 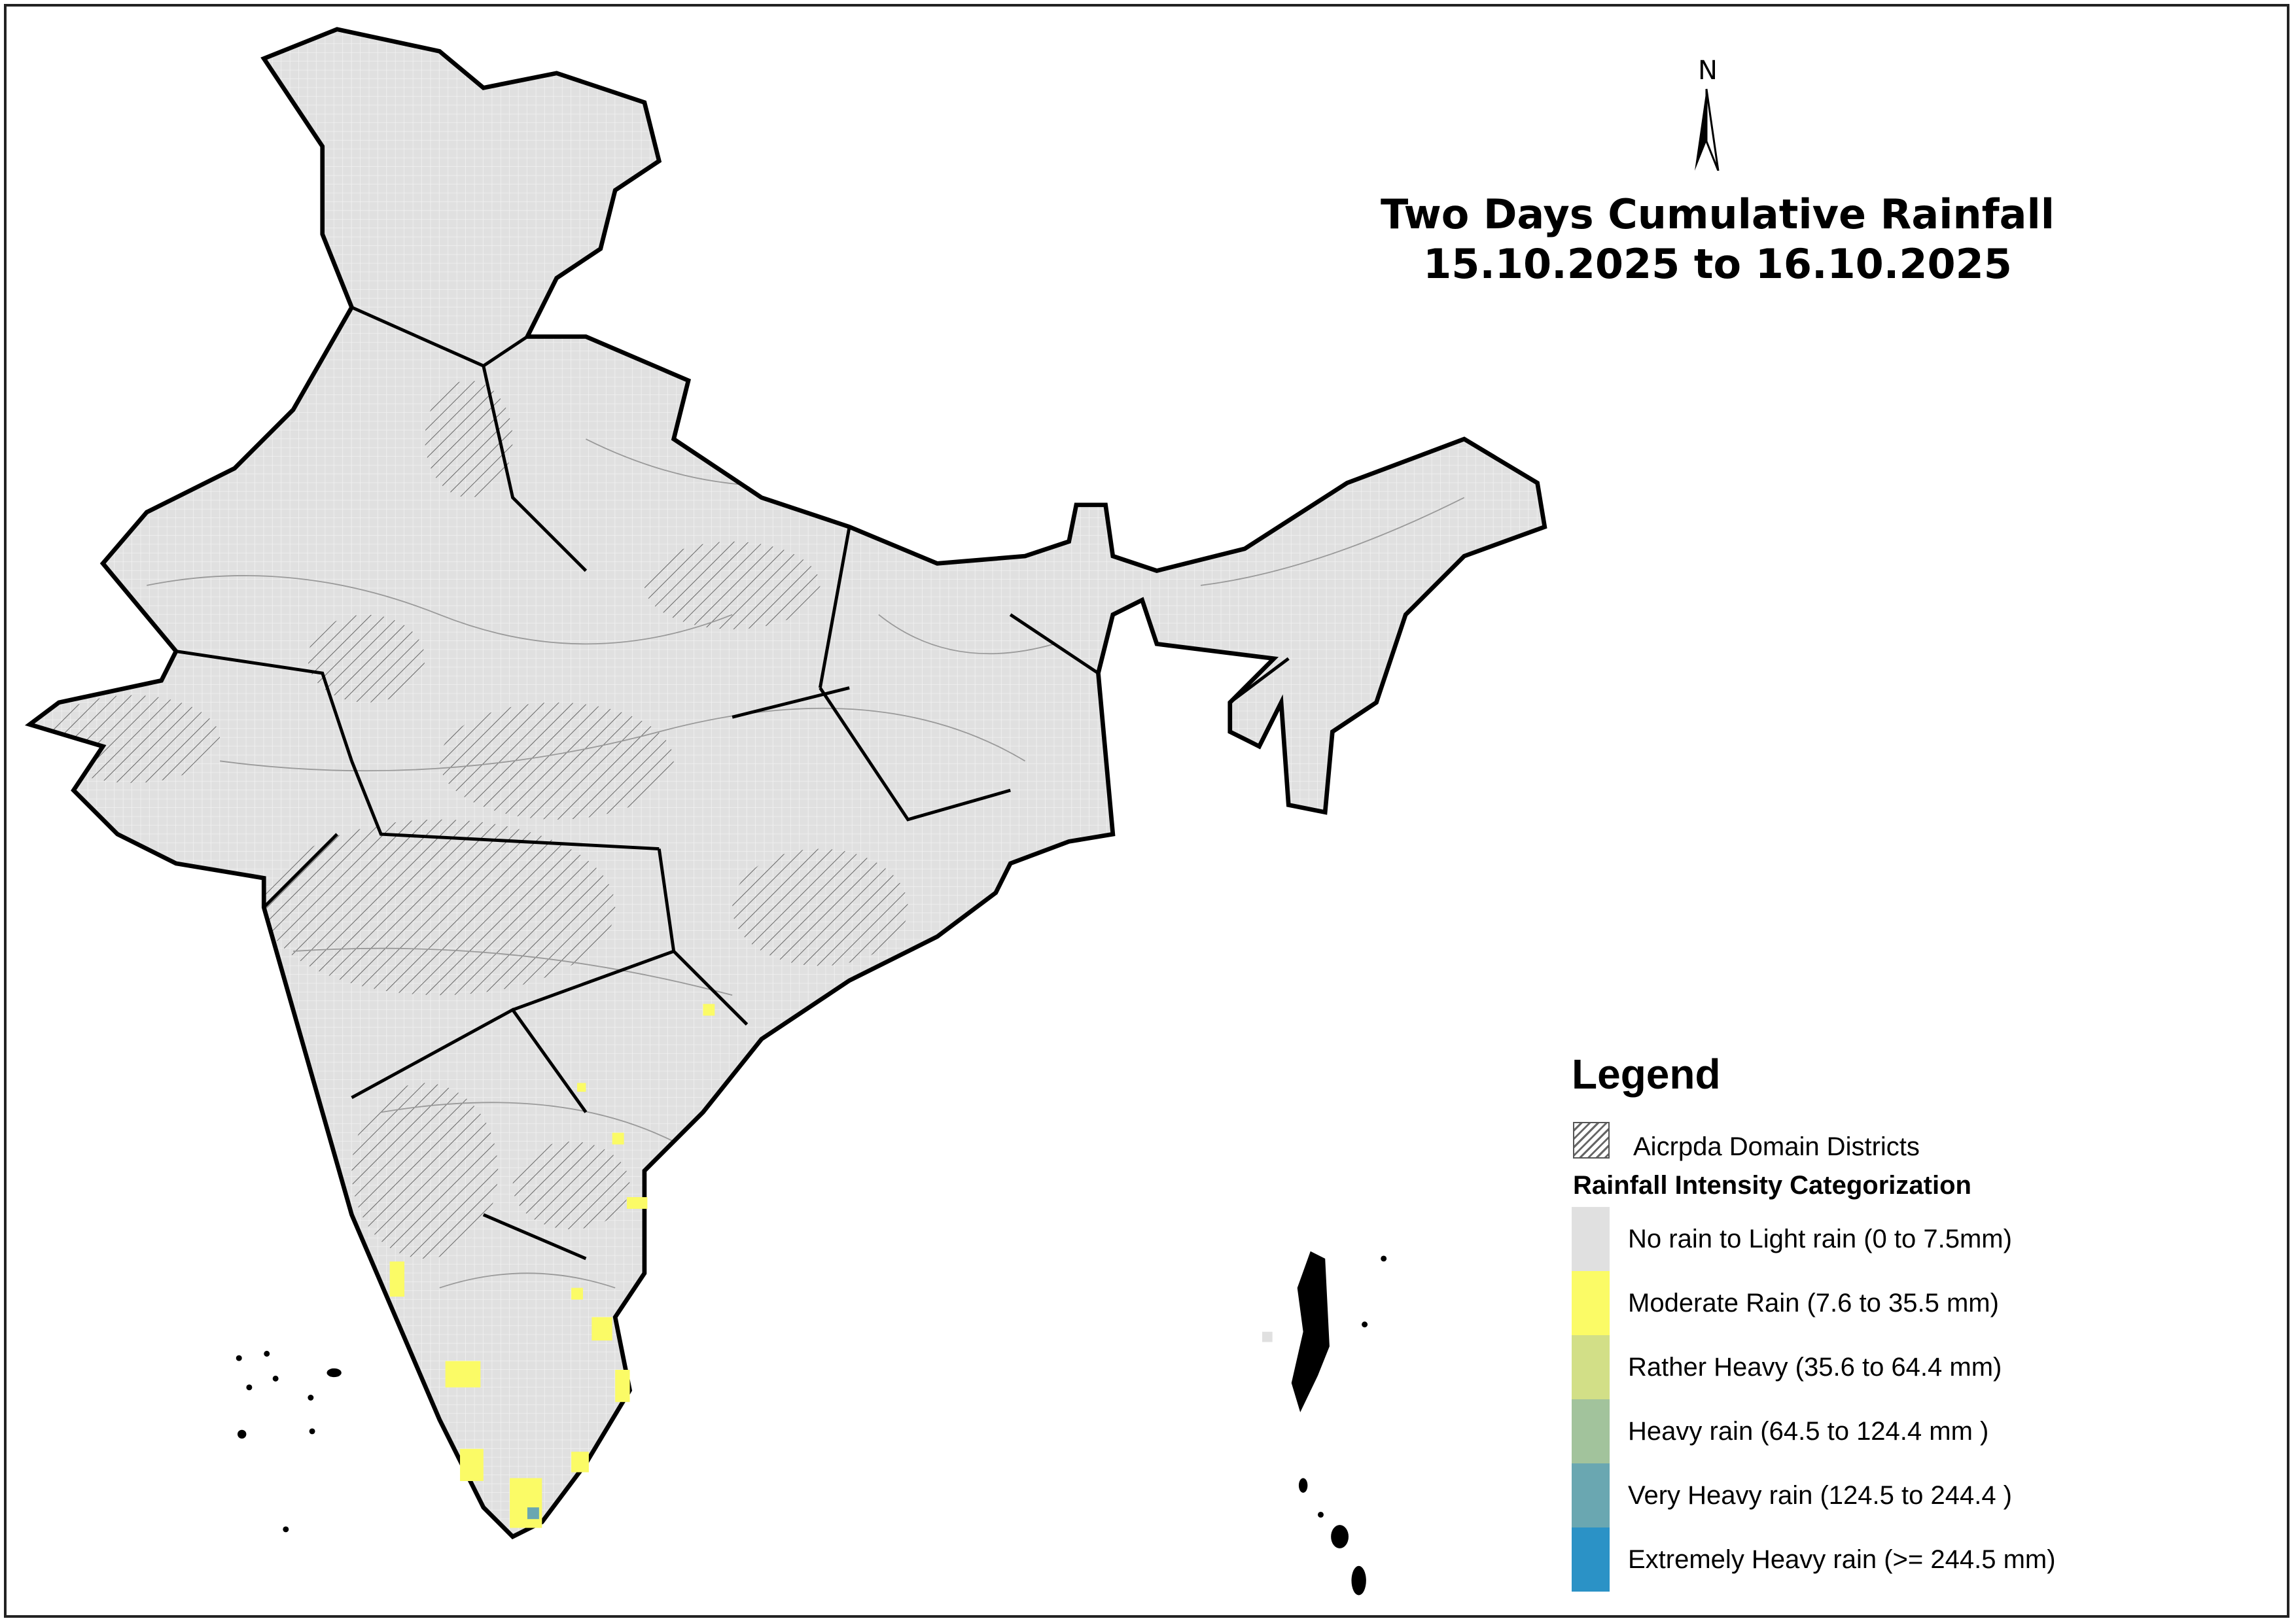 I want to click on island-rain-cell, so click(x=1267, y=1337).